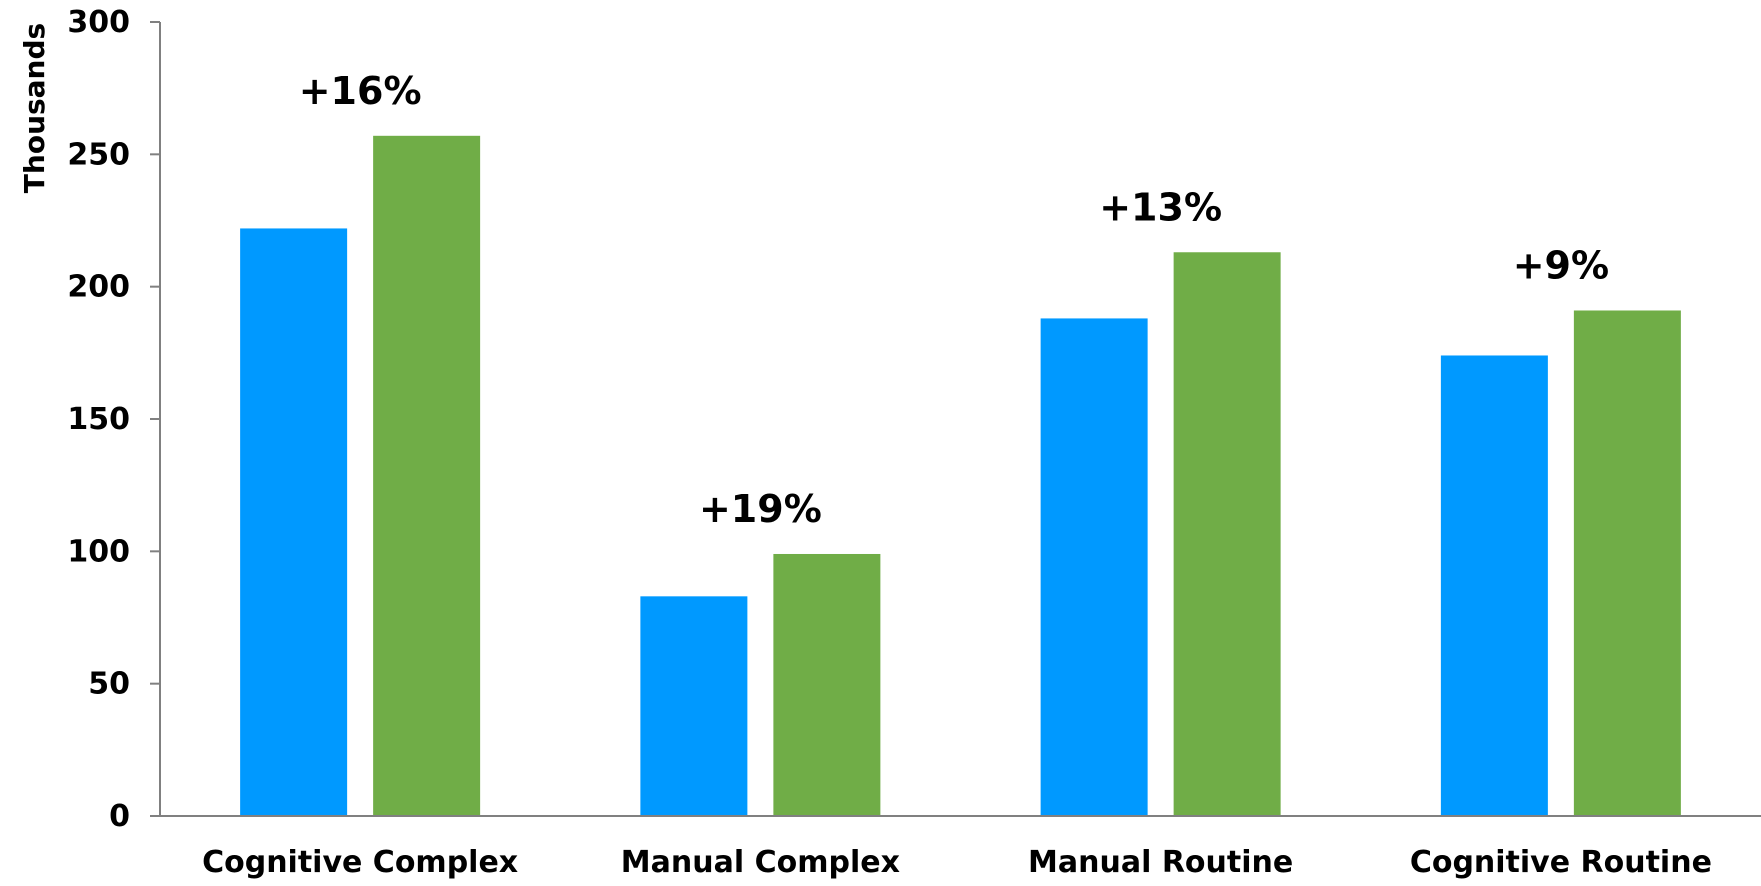 The image size is (1761, 886). I want to click on y-tick-label: 50, so click(109, 684).